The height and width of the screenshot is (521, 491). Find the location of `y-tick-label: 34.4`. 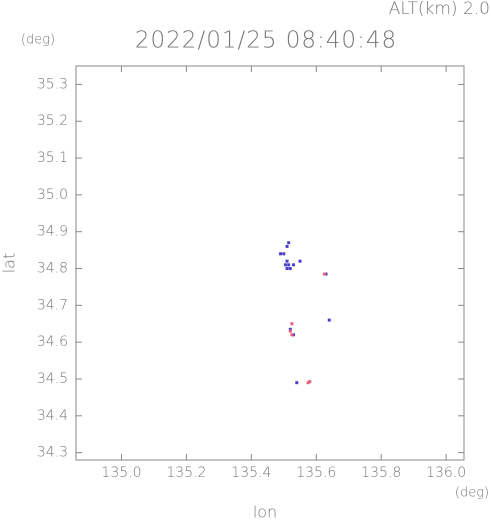

y-tick-label: 34.4 is located at coordinates (52, 416).